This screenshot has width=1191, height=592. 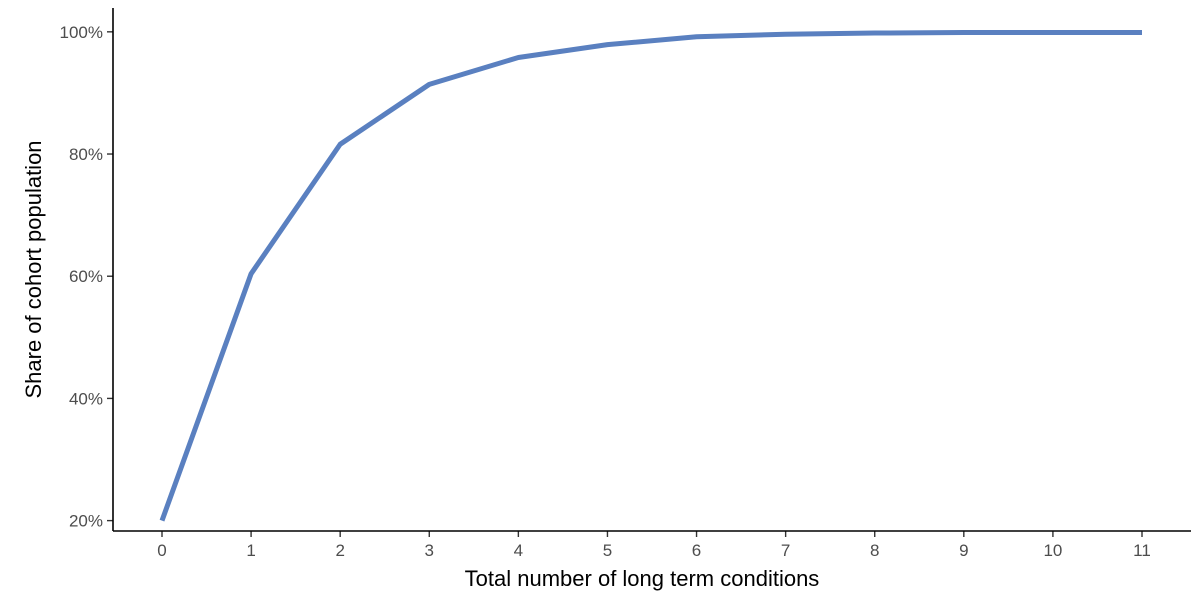 What do you see at coordinates (642, 578) in the screenshot?
I see `x-axis-title: Total number of long term conditions` at bounding box center [642, 578].